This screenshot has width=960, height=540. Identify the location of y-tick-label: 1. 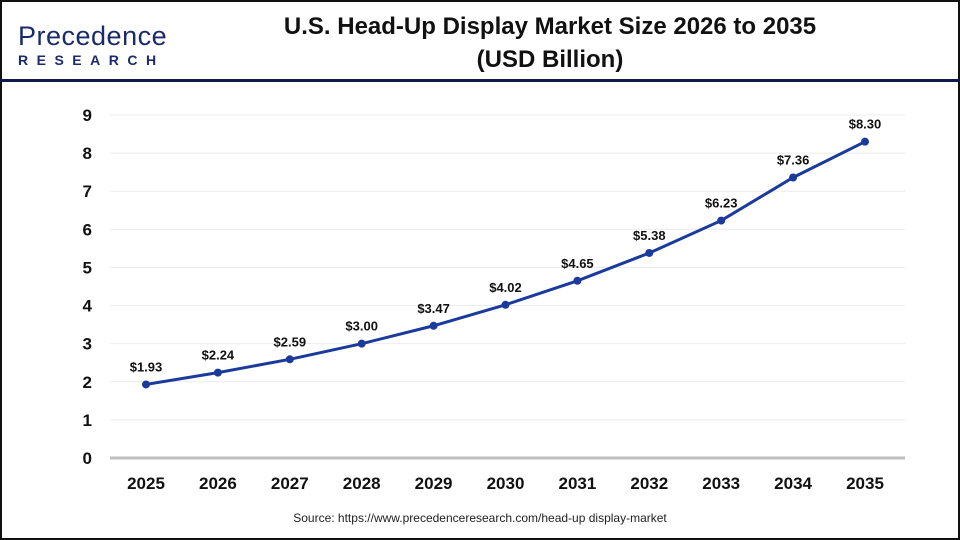
(87, 420).